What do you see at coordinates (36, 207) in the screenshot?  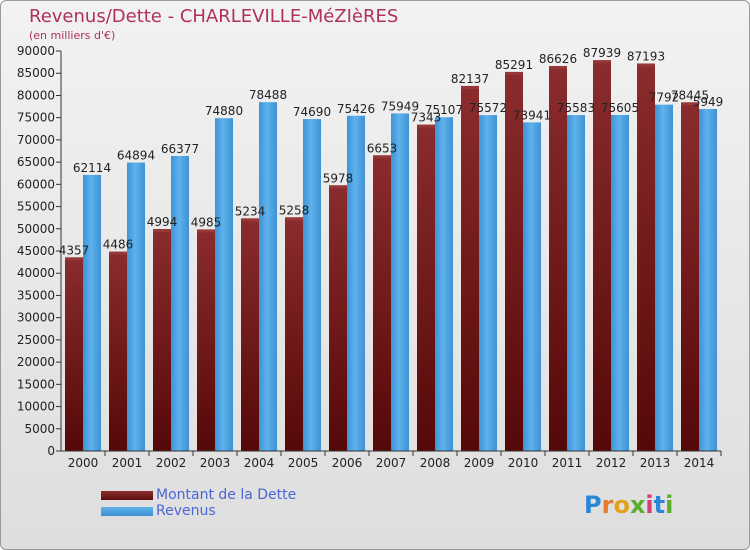 I see `y-tick-label: 55000` at bounding box center [36, 207].